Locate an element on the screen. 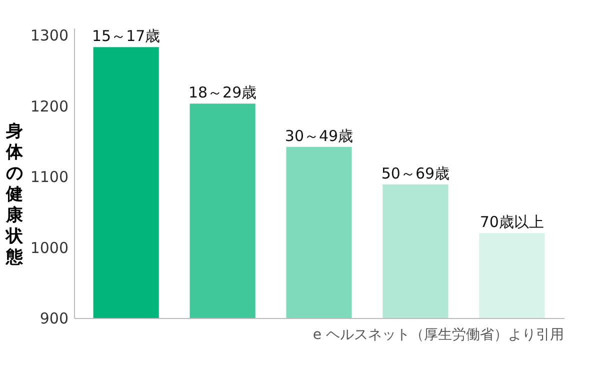 The image size is (600, 378). y-axis-title: 身体の健康状態 is located at coordinates (14, 195).